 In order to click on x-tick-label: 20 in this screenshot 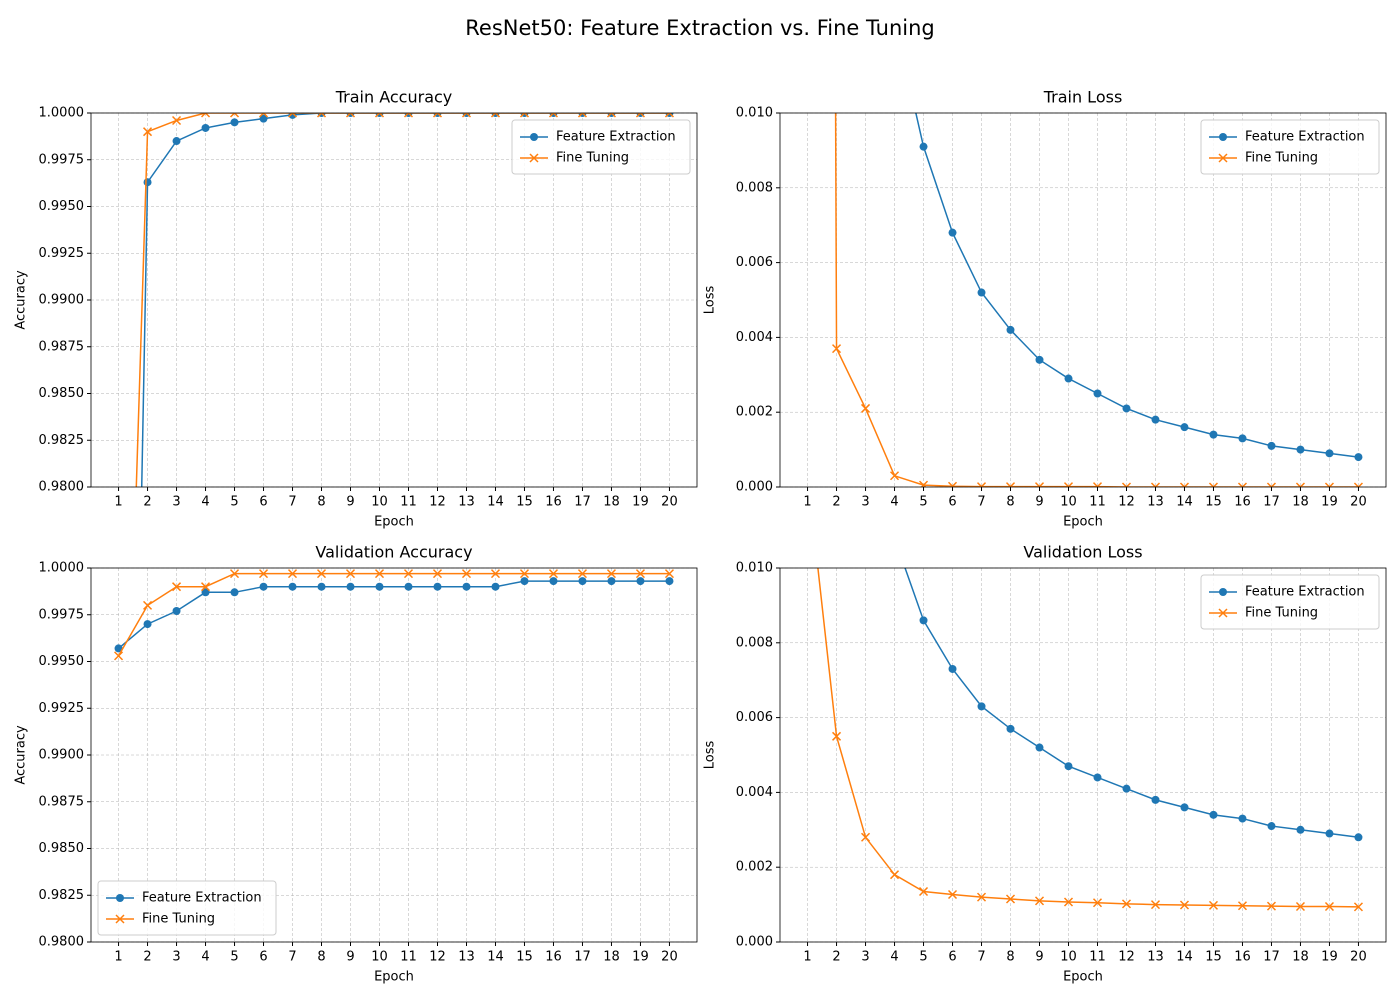, I will do `click(669, 502)`.